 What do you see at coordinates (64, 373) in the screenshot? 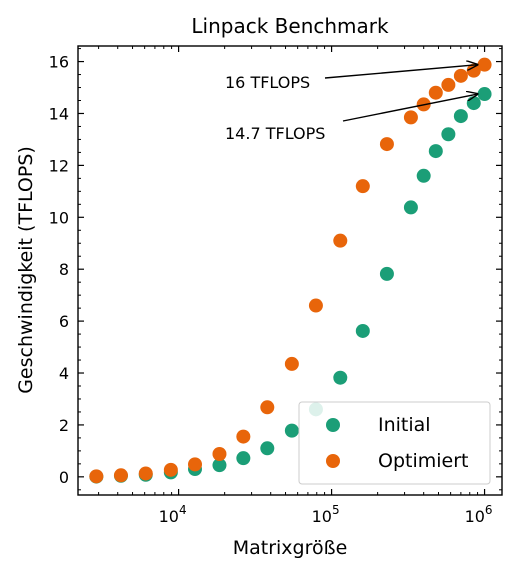
I see `y-tick-label: 4` at bounding box center [64, 373].